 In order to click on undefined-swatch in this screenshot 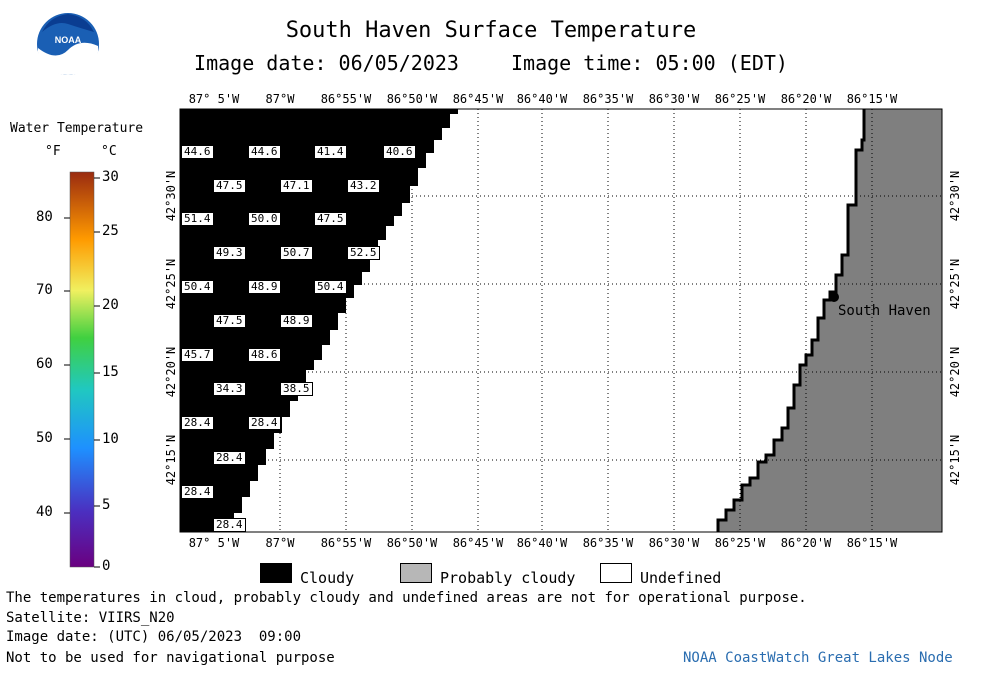, I will do `click(616, 573)`.